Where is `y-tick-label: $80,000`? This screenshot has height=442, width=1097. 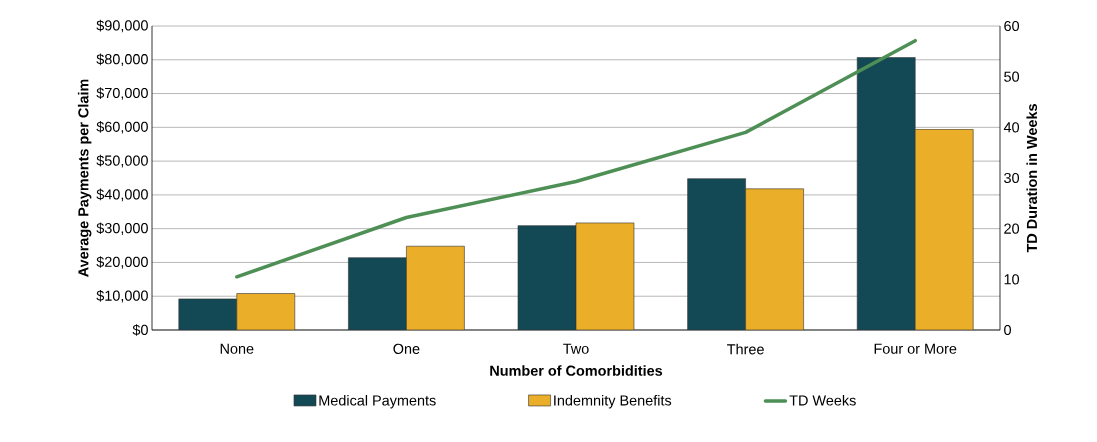 y-tick-label: $80,000 is located at coordinates (122, 60).